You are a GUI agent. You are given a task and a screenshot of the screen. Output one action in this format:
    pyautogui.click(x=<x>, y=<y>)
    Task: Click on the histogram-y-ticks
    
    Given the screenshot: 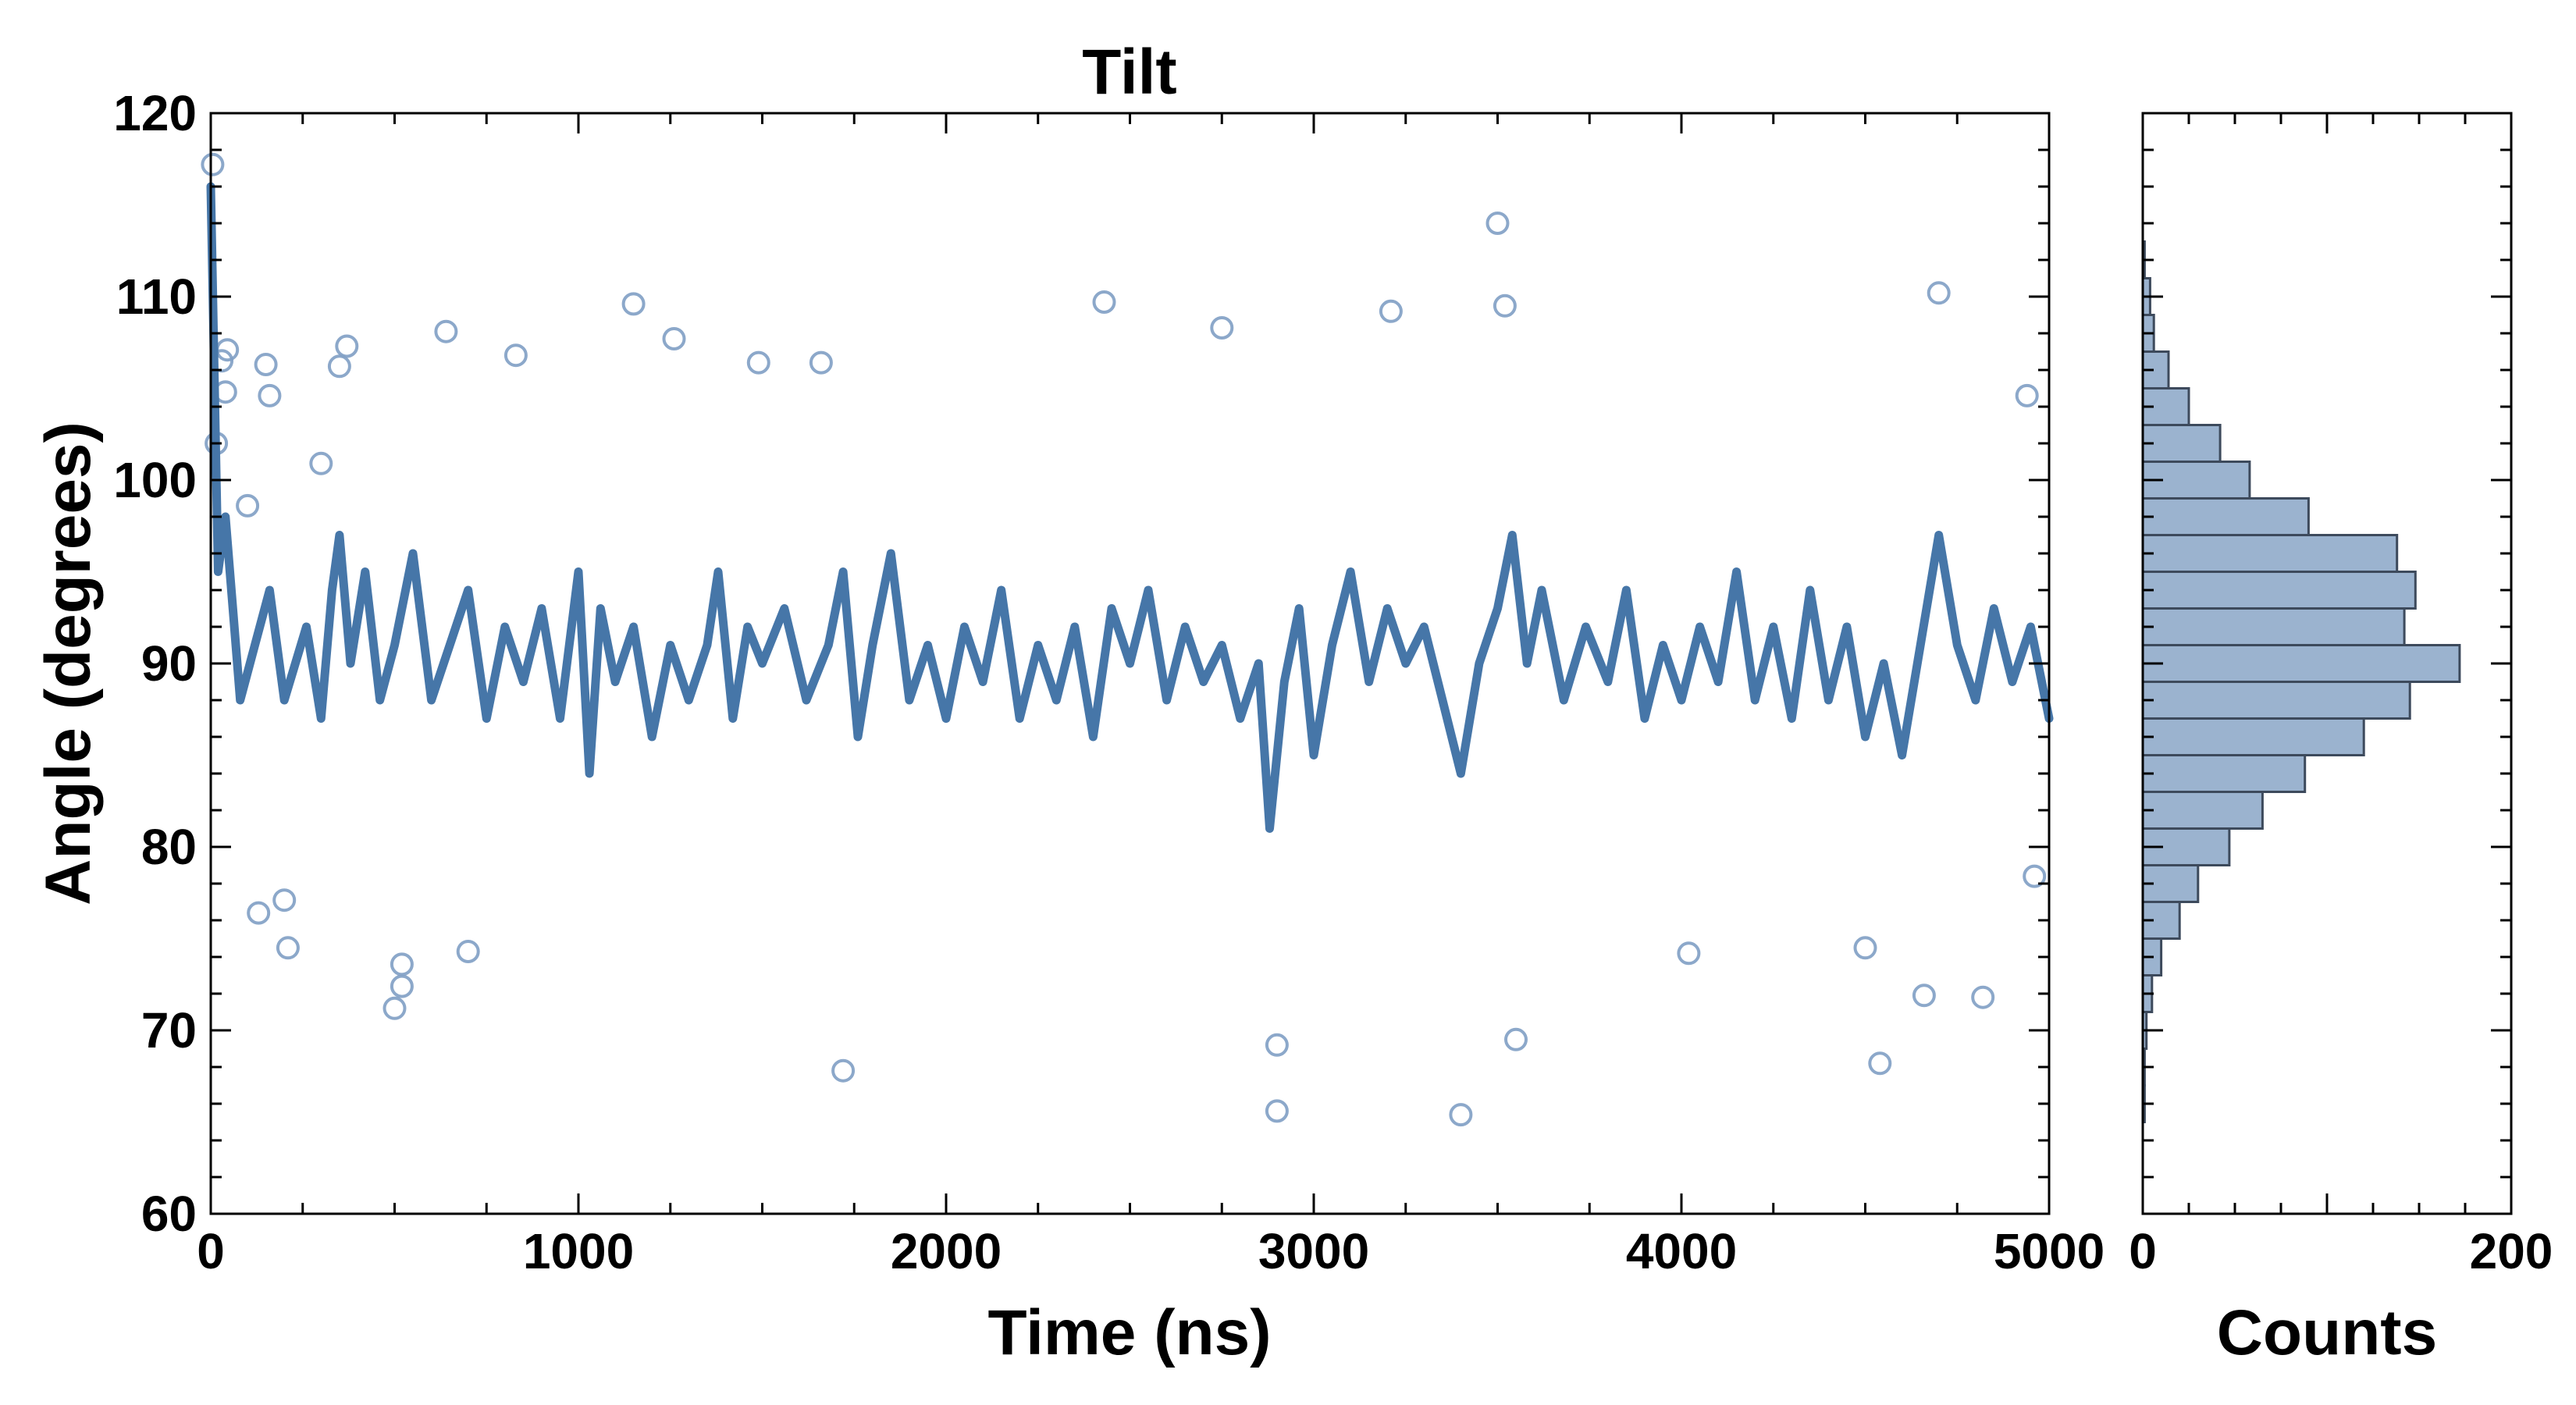 What is the action you would take?
    pyautogui.click(x=2327, y=663)
    